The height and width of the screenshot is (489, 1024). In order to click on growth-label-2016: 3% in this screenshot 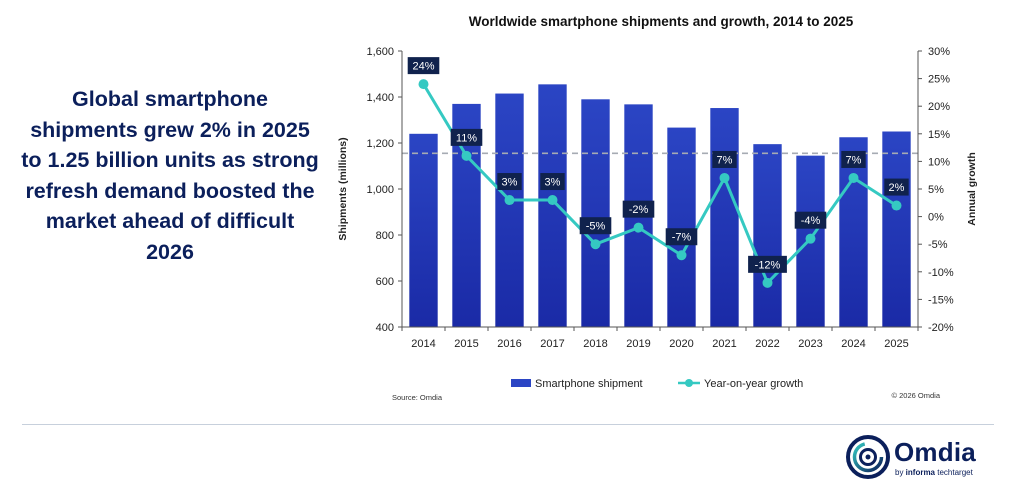, I will do `click(510, 183)`.